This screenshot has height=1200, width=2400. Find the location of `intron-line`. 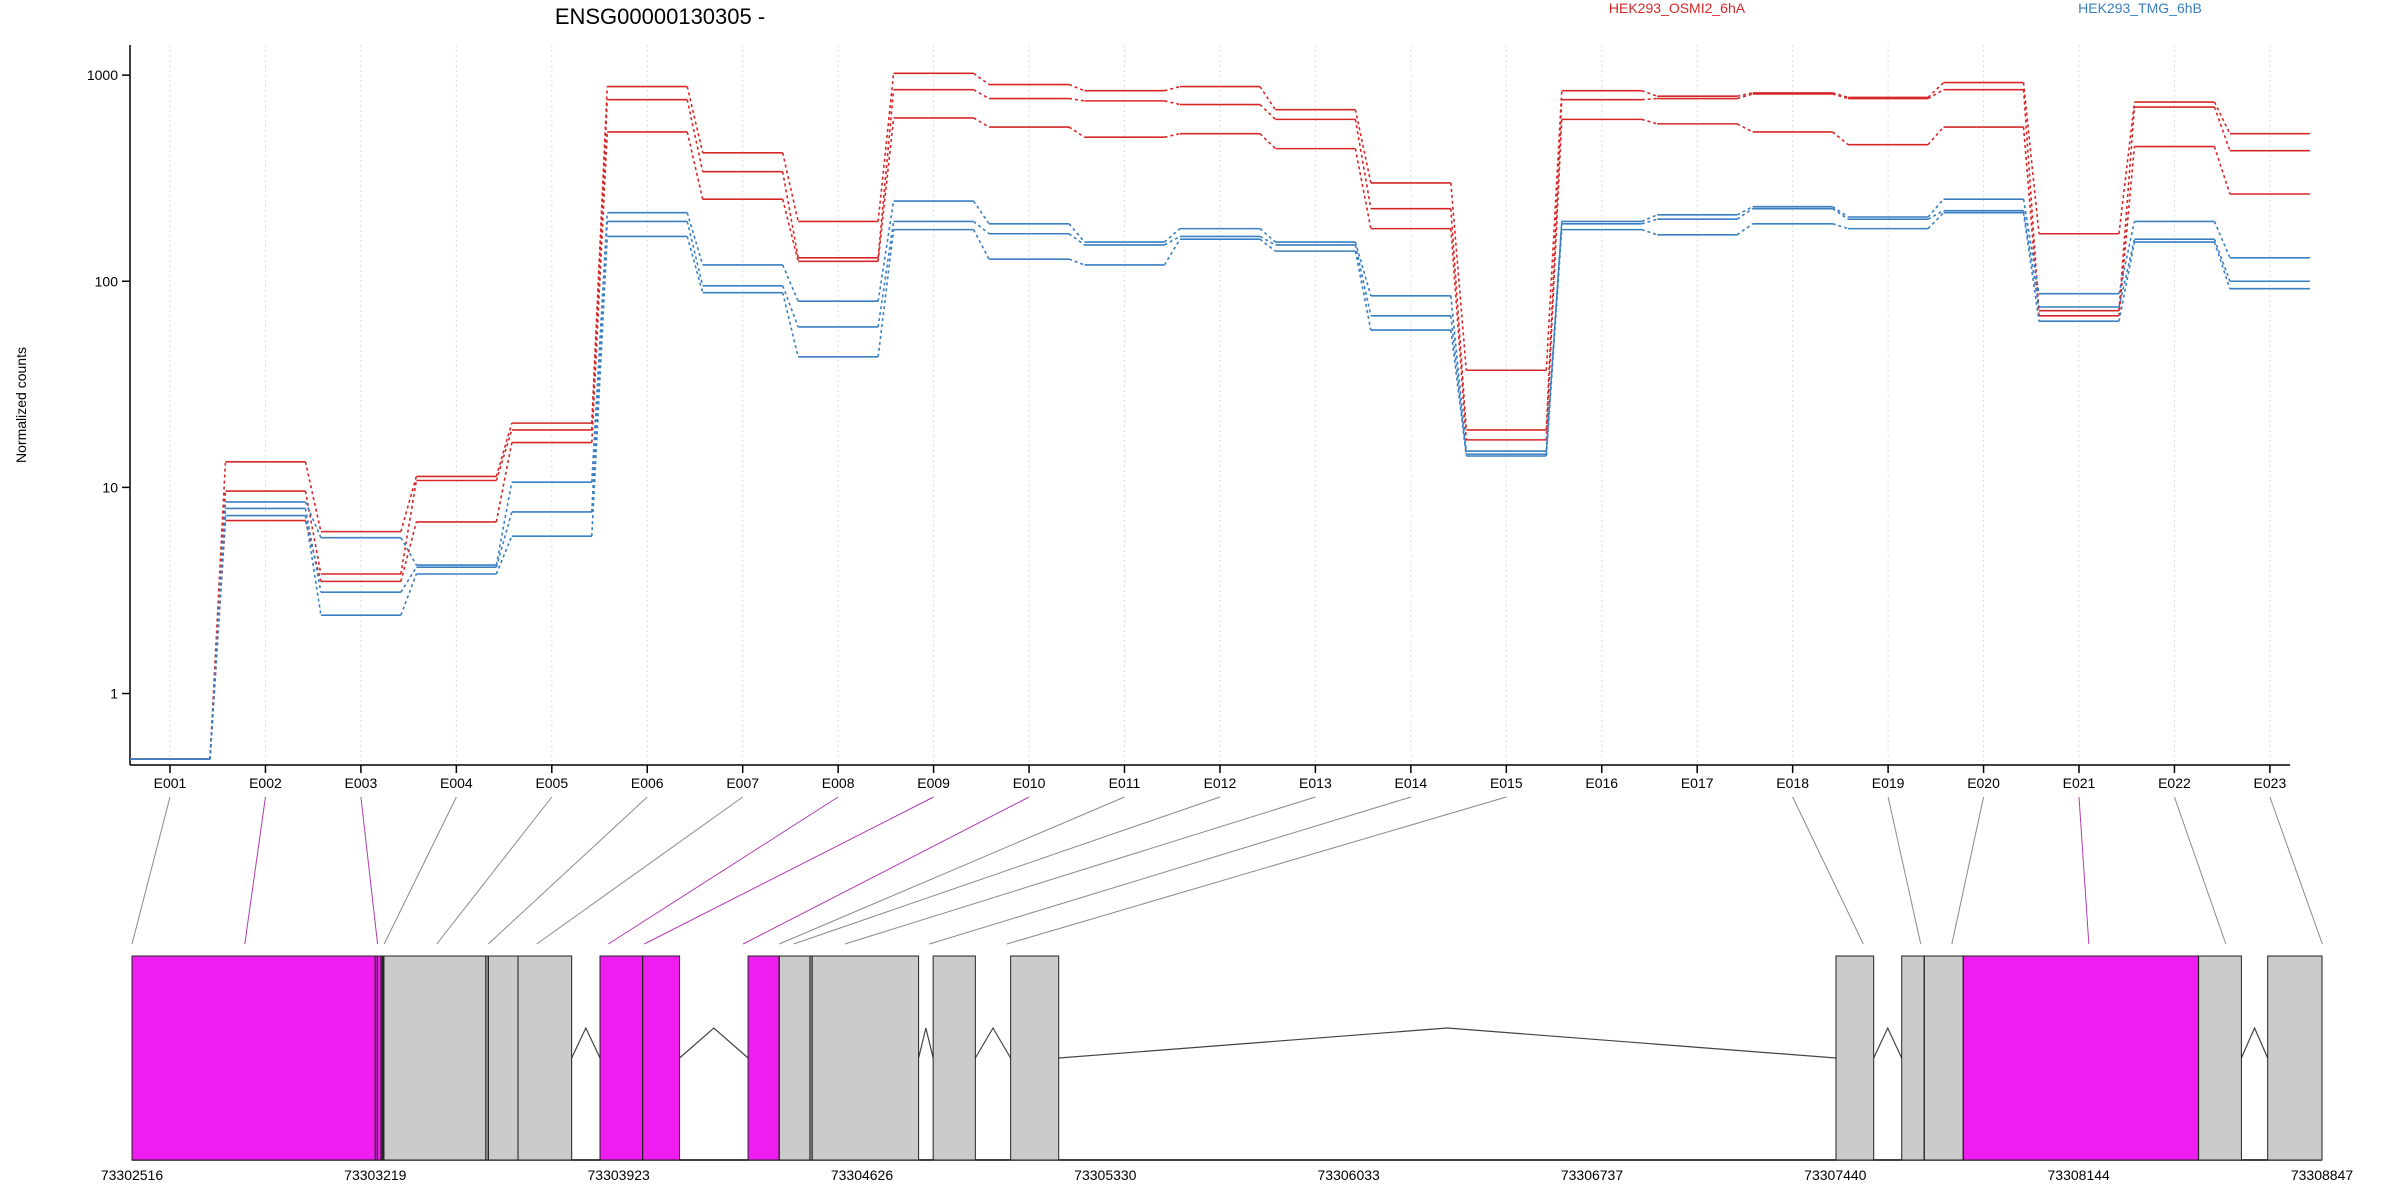

intron-line is located at coordinates (993, 1042).